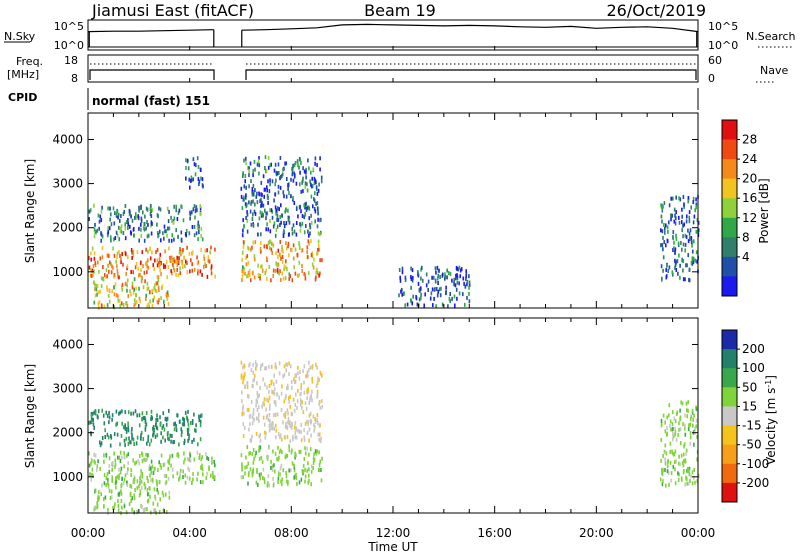 The image size is (800, 554). Describe the element at coordinates (494, 533) in the screenshot. I see `x-tick-label: 16:00` at that location.